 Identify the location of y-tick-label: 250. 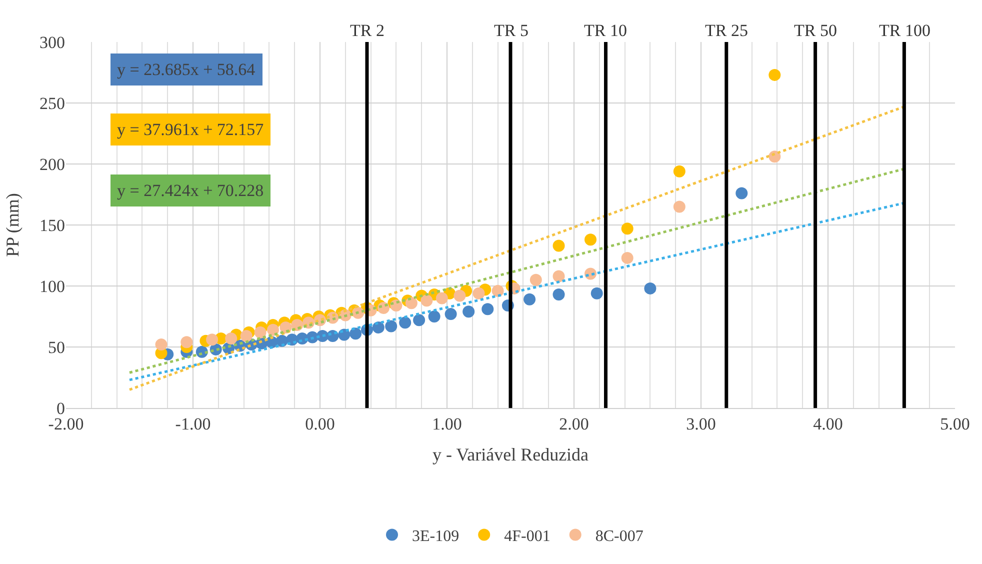
(52, 103).